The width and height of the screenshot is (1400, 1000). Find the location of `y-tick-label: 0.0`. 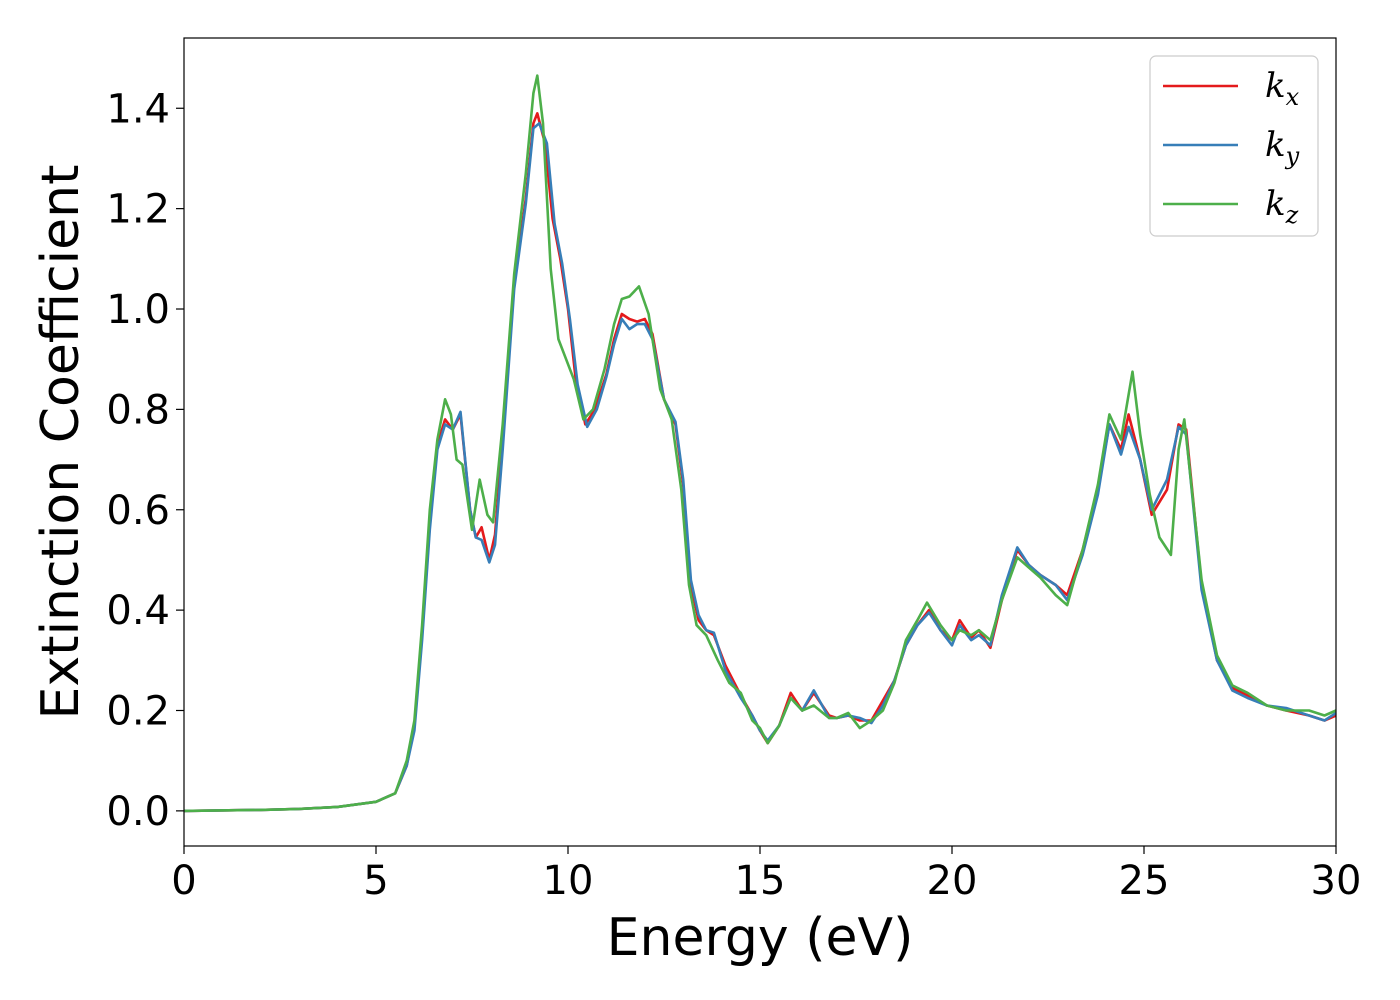

y-tick-label: 0.0 is located at coordinates (138, 812).